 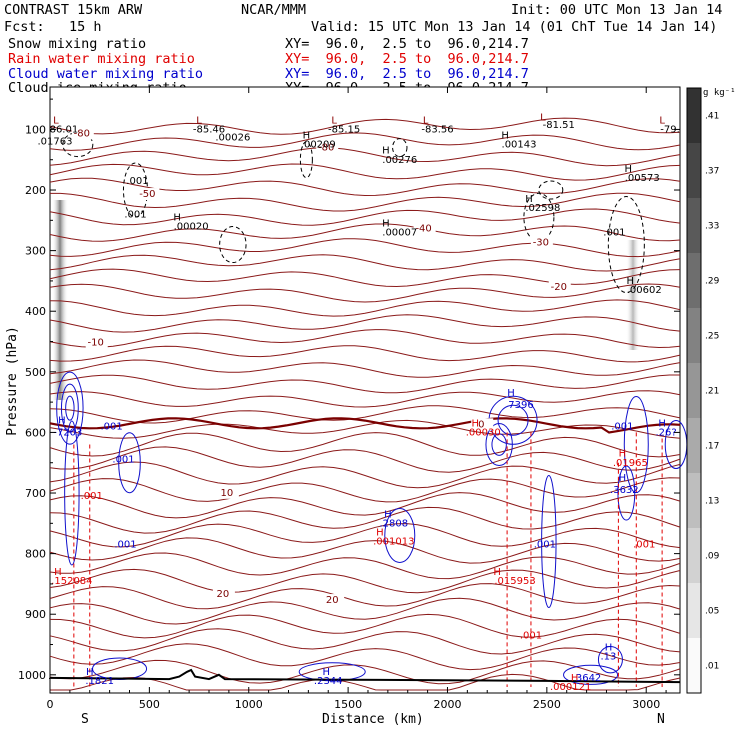 I want to click on contour-annotation: .2808, so click(x=393, y=523).